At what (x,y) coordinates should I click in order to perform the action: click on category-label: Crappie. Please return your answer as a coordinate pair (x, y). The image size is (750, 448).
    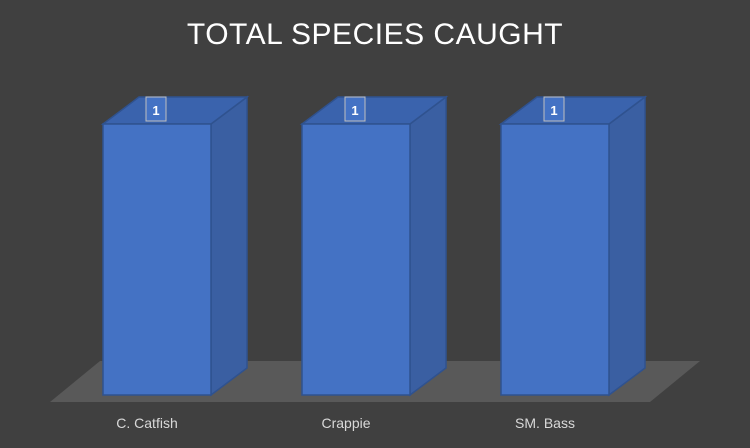
    Looking at the image, I should click on (345, 423).